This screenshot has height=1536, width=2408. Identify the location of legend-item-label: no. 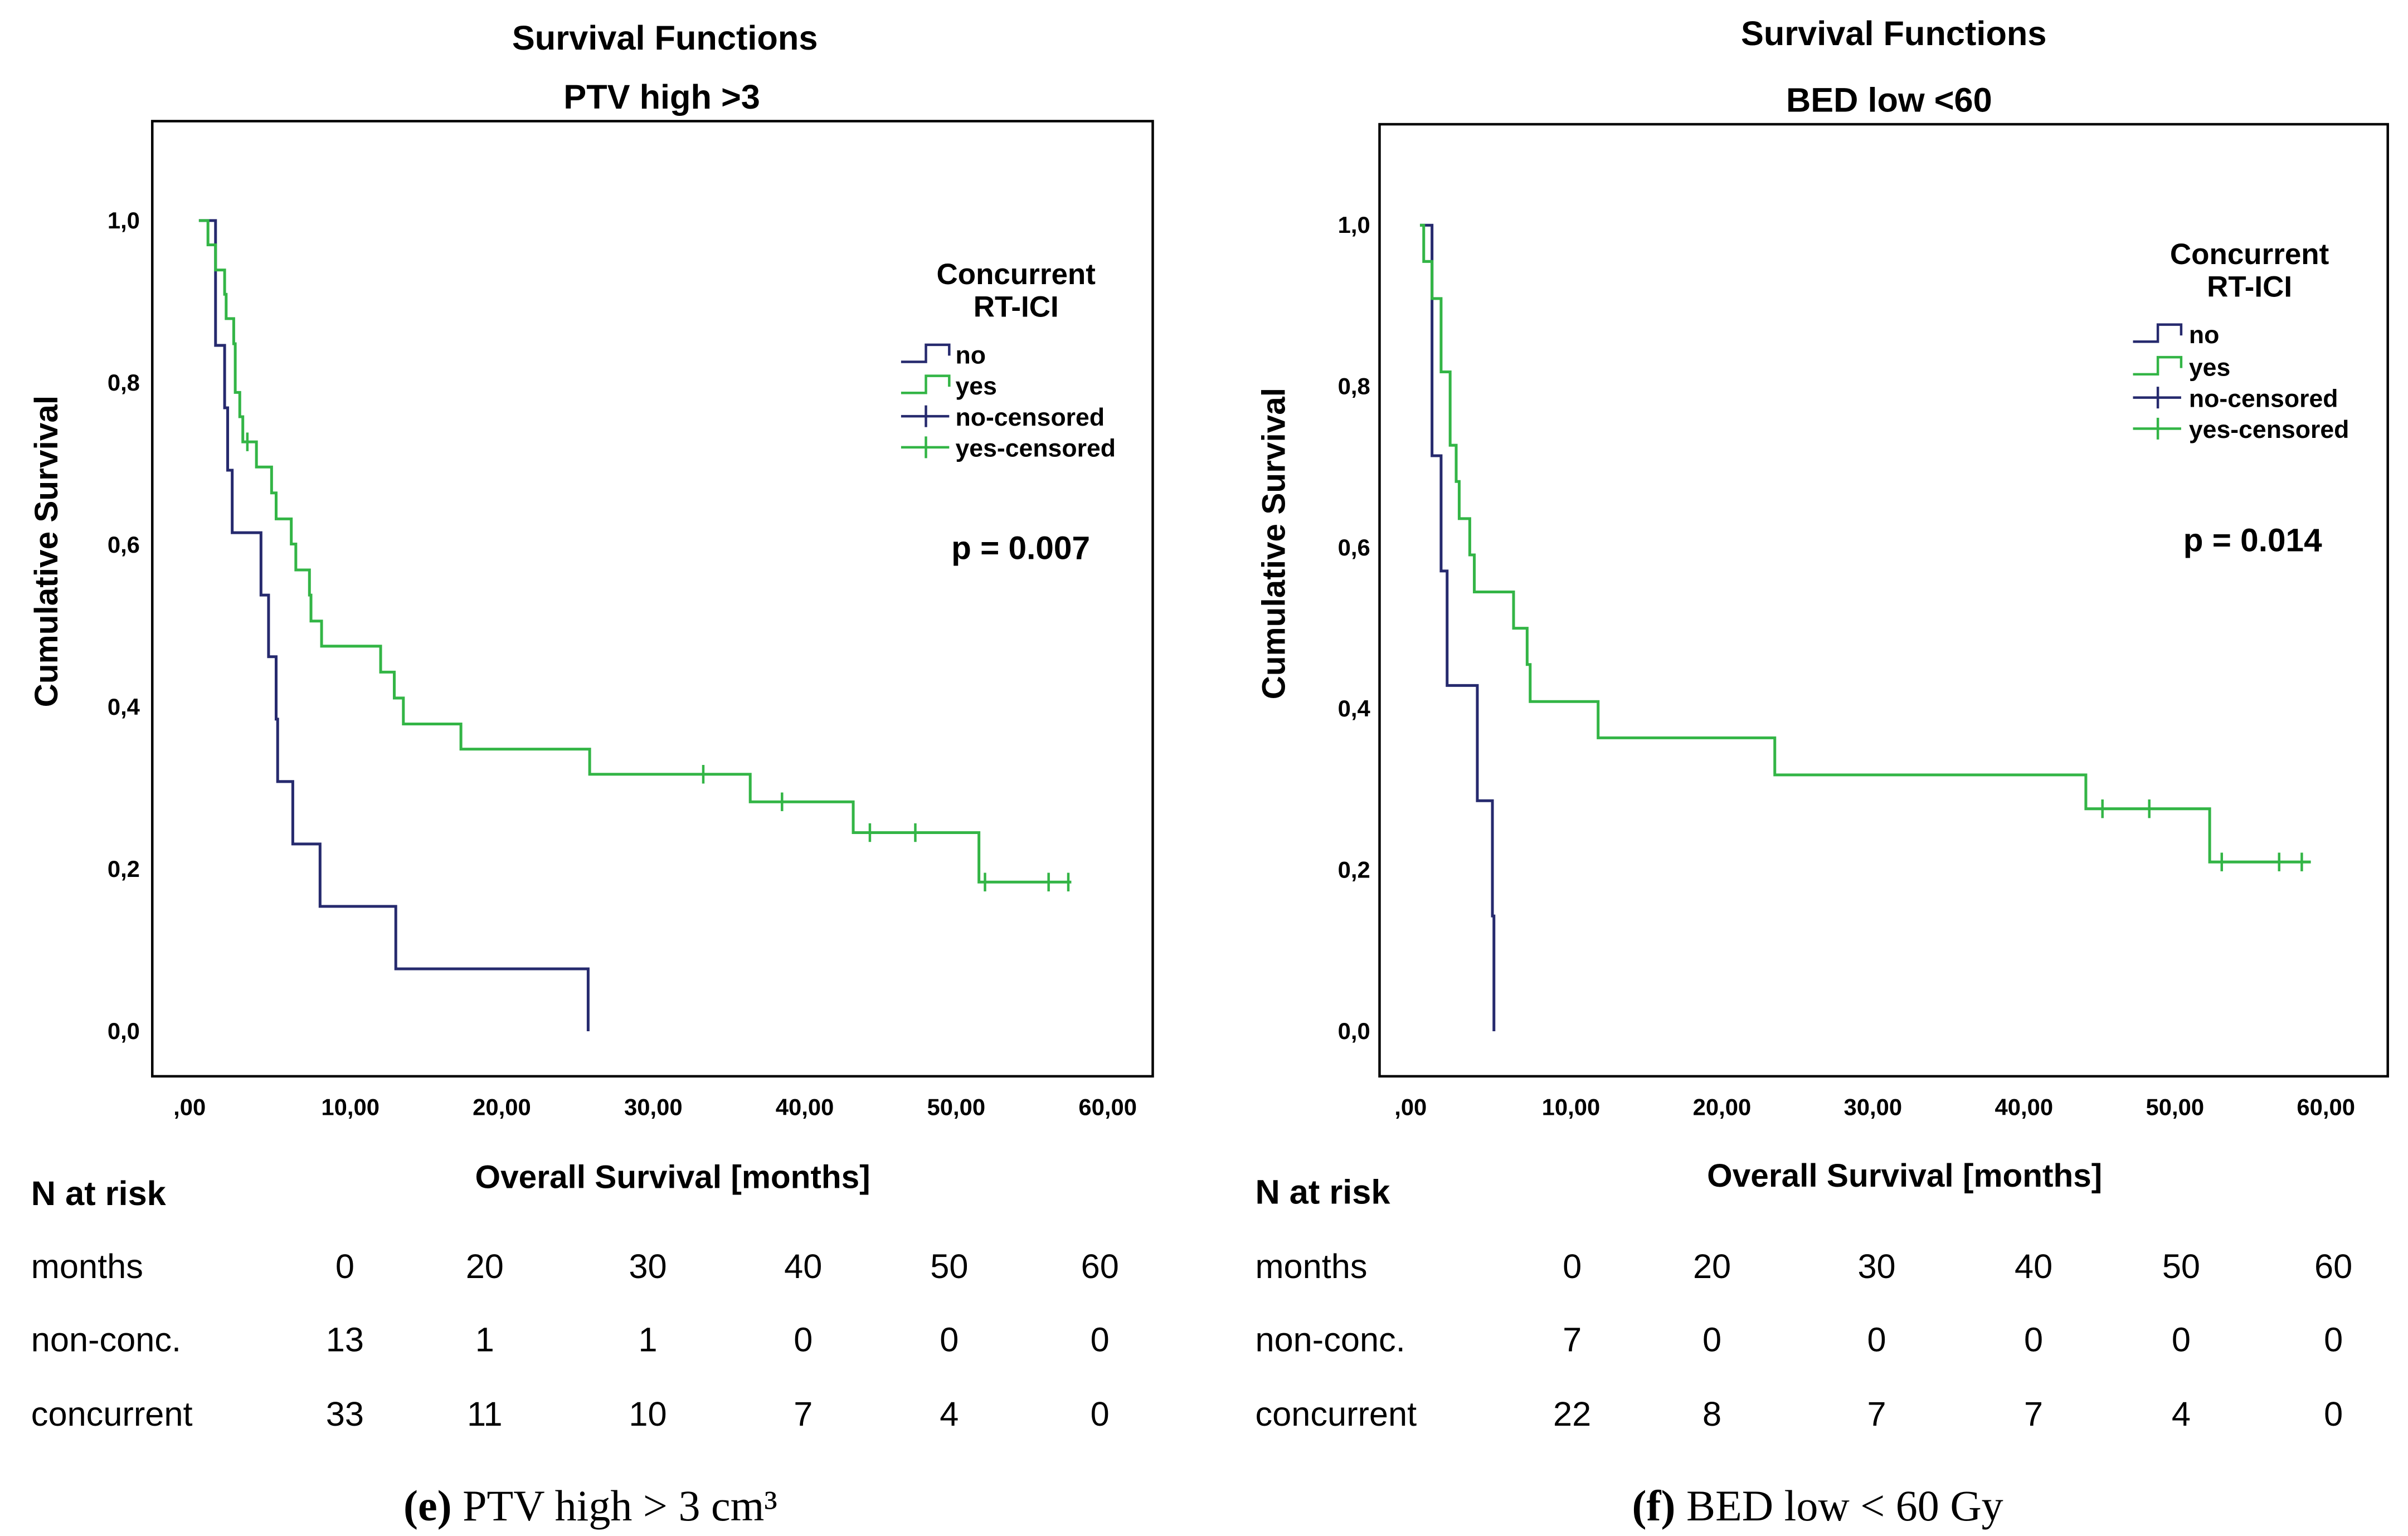
(2204, 335).